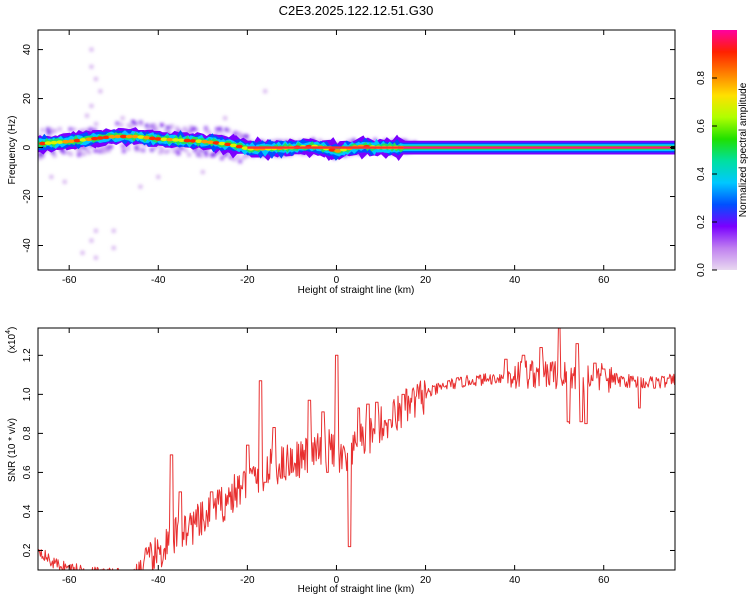 The height and width of the screenshot is (600, 750). I want to click on colorbar-tick-label: 0.4, so click(701, 174).